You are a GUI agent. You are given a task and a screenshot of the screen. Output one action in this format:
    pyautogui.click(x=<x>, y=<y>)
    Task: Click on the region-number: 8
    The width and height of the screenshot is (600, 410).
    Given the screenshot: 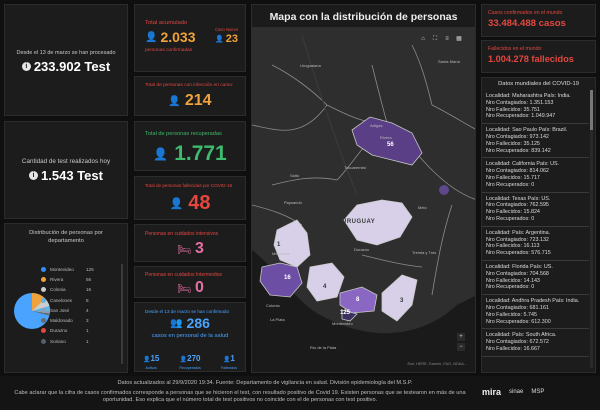 What is the action you would take?
    pyautogui.click(x=358, y=300)
    